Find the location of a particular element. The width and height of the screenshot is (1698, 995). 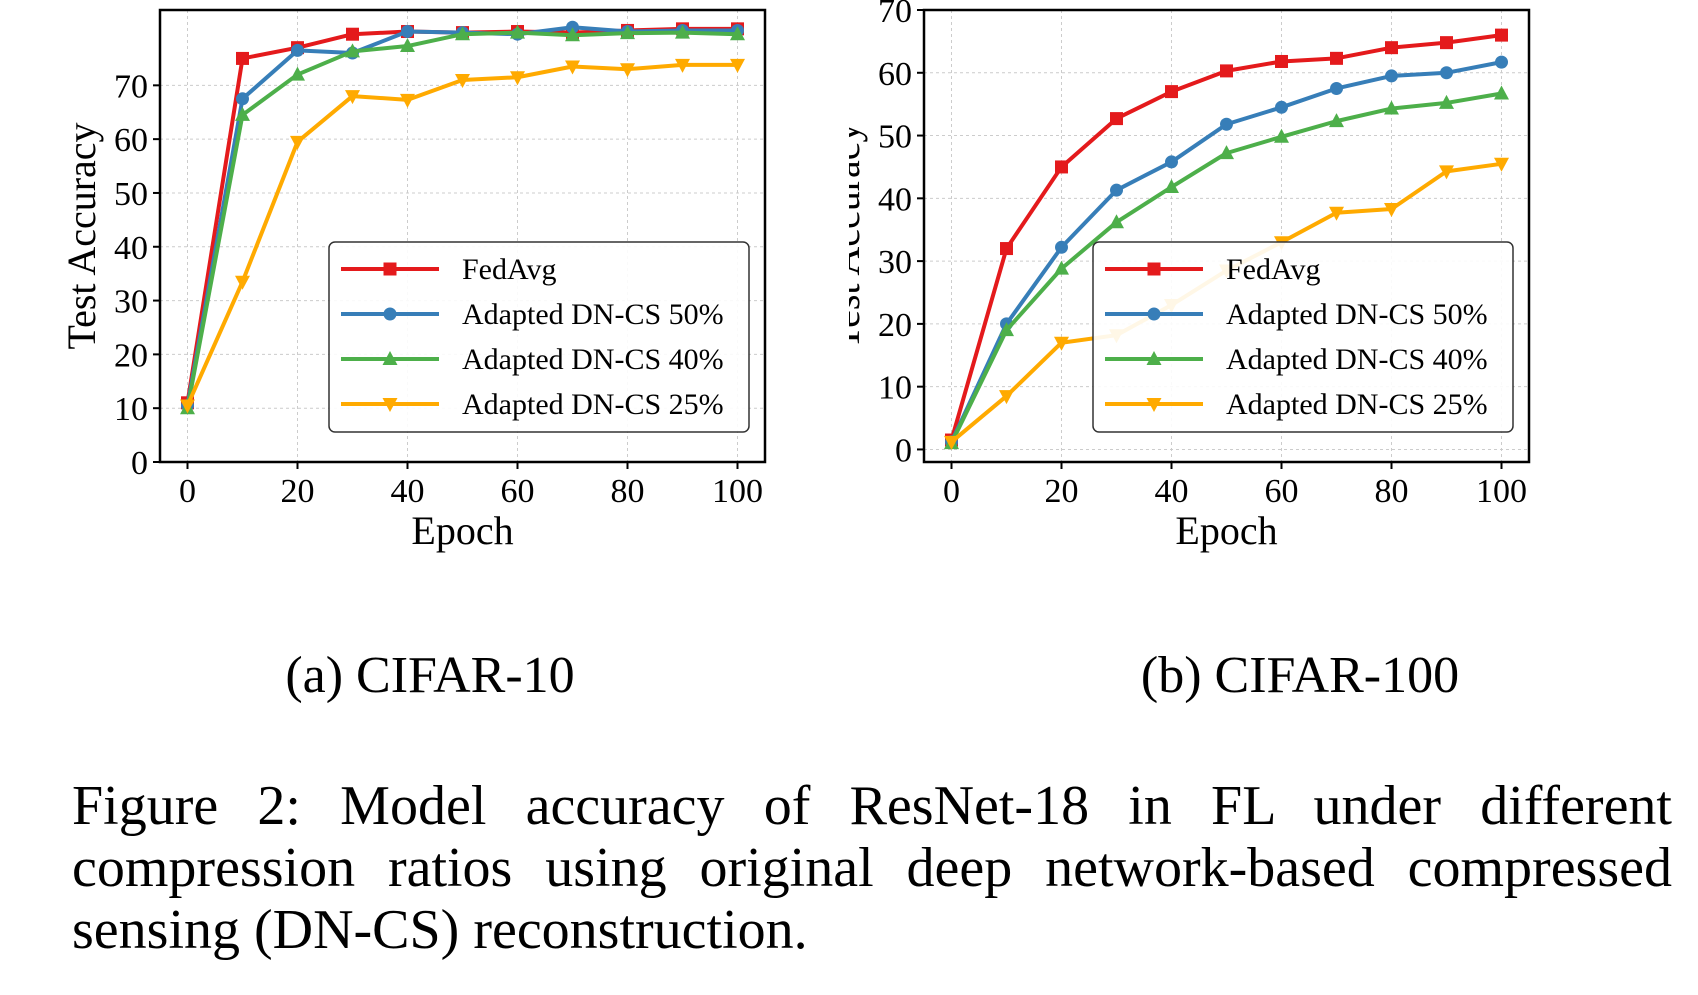

subfigure-caption-b: (b) CIFAR-100 is located at coordinates (1300, 675).